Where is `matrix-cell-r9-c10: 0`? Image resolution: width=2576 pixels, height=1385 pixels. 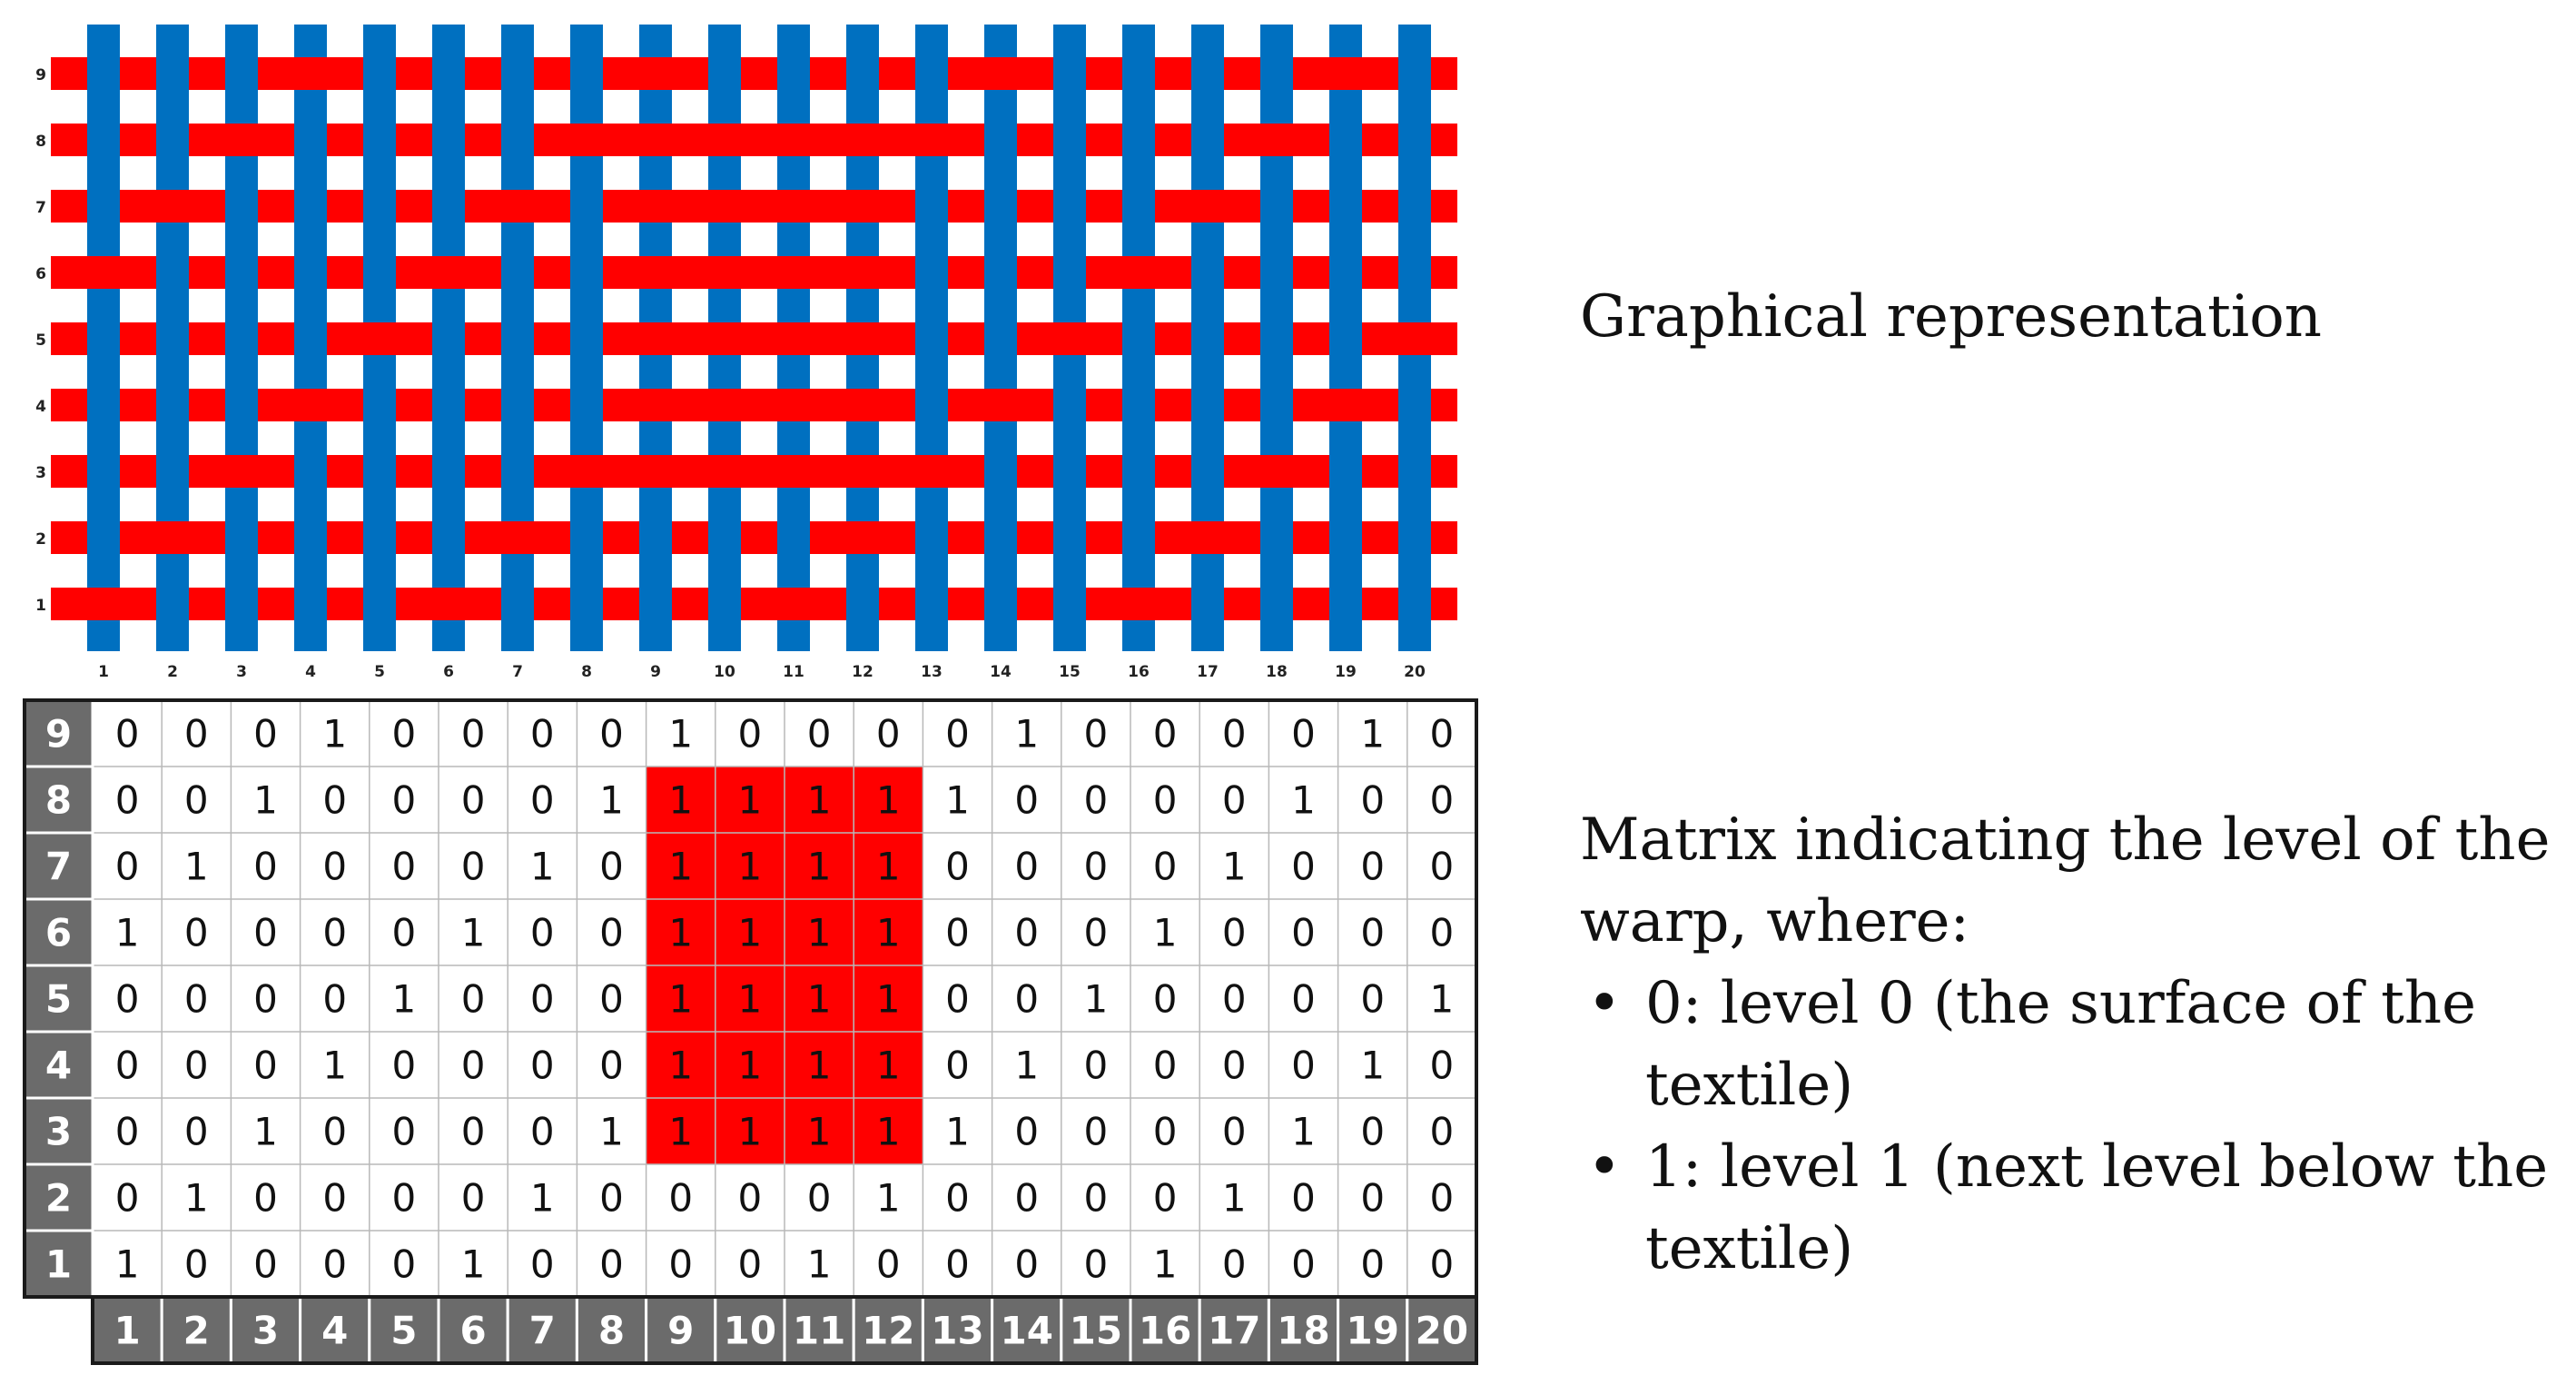 matrix-cell-r9-c10: 0 is located at coordinates (750, 735).